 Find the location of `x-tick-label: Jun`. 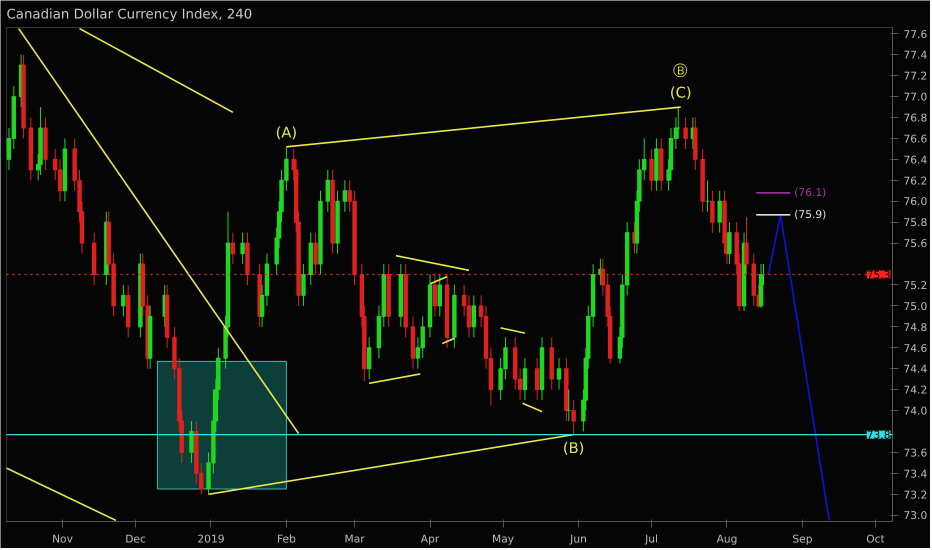

x-tick-label: Jun is located at coordinates (578, 539).